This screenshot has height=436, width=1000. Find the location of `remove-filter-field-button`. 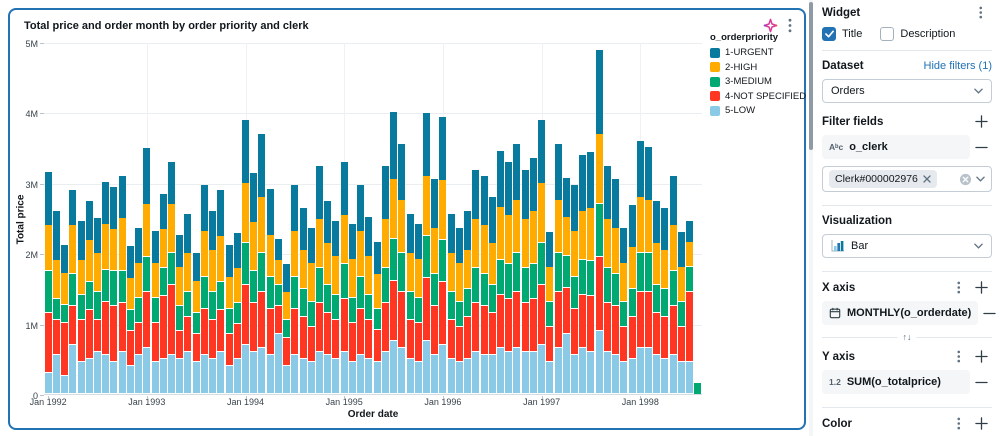

remove-filter-field-button is located at coordinates (981, 147).